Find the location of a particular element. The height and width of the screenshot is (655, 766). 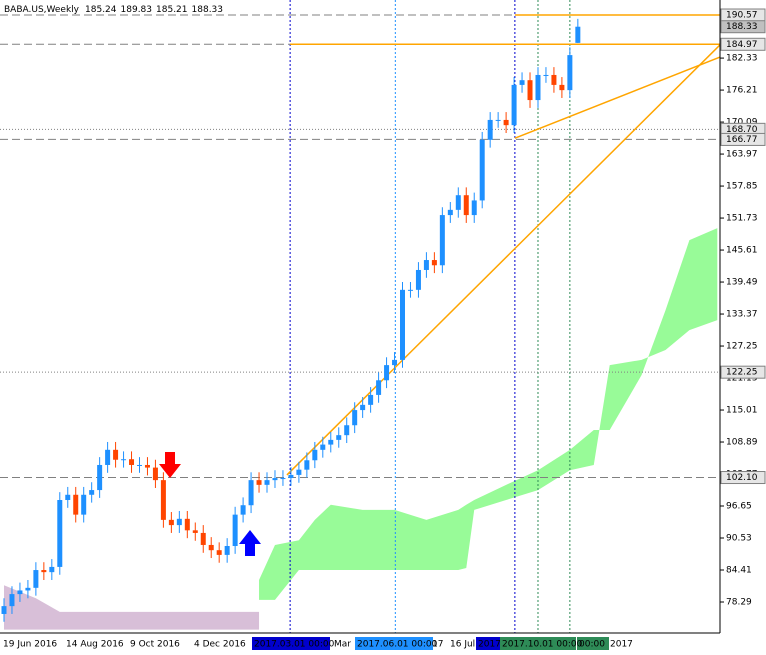

vline-label: 2017.03.01 00:00 is located at coordinates (294, 645).